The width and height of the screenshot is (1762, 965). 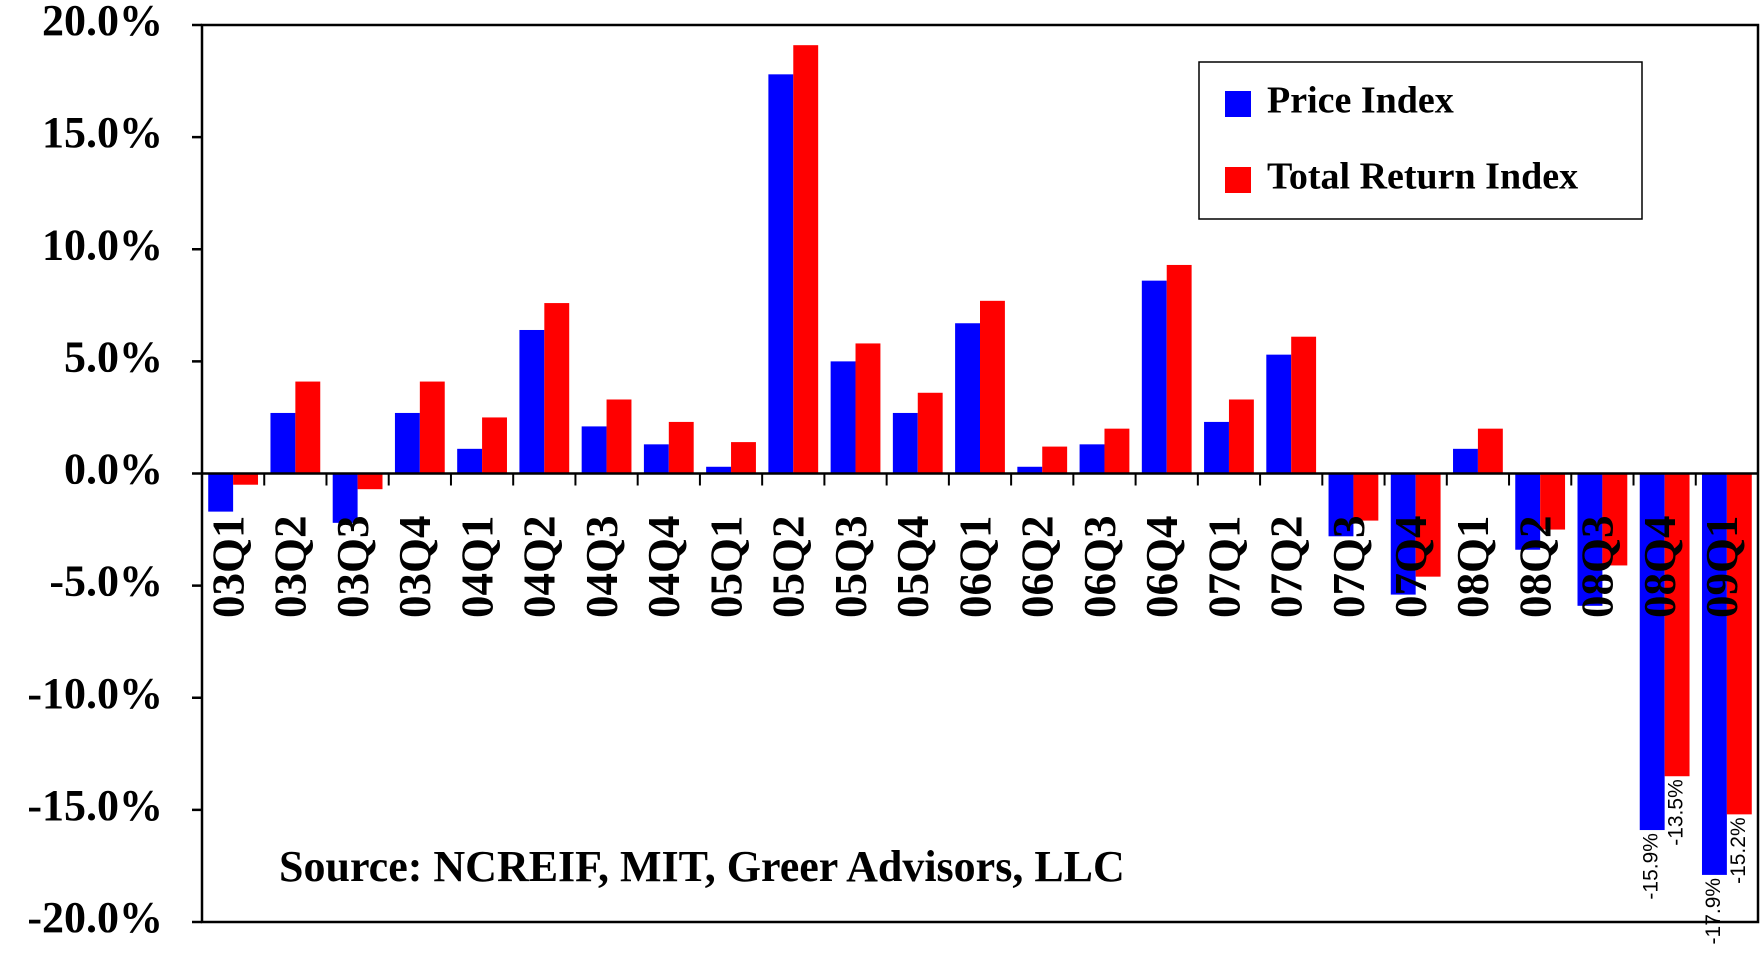 What do you see at coordinates (1100, 567) in the screenshot?
I see `x-tick-label: 06Q3` at bounding box center [1100, 567].